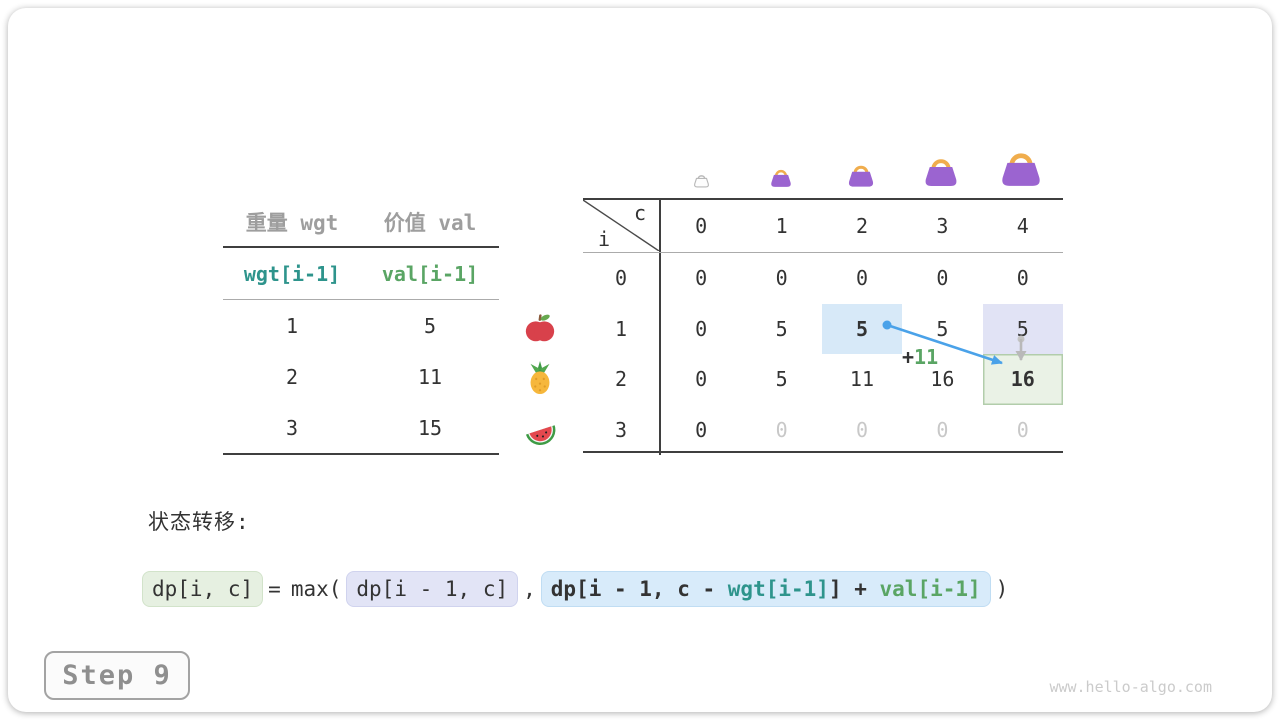 This screenshot has height=728, width=1280. Describe the element at coordinates (1130, 687) in the screenshot. I see `watermark: www.hello-algo.com` at that location.